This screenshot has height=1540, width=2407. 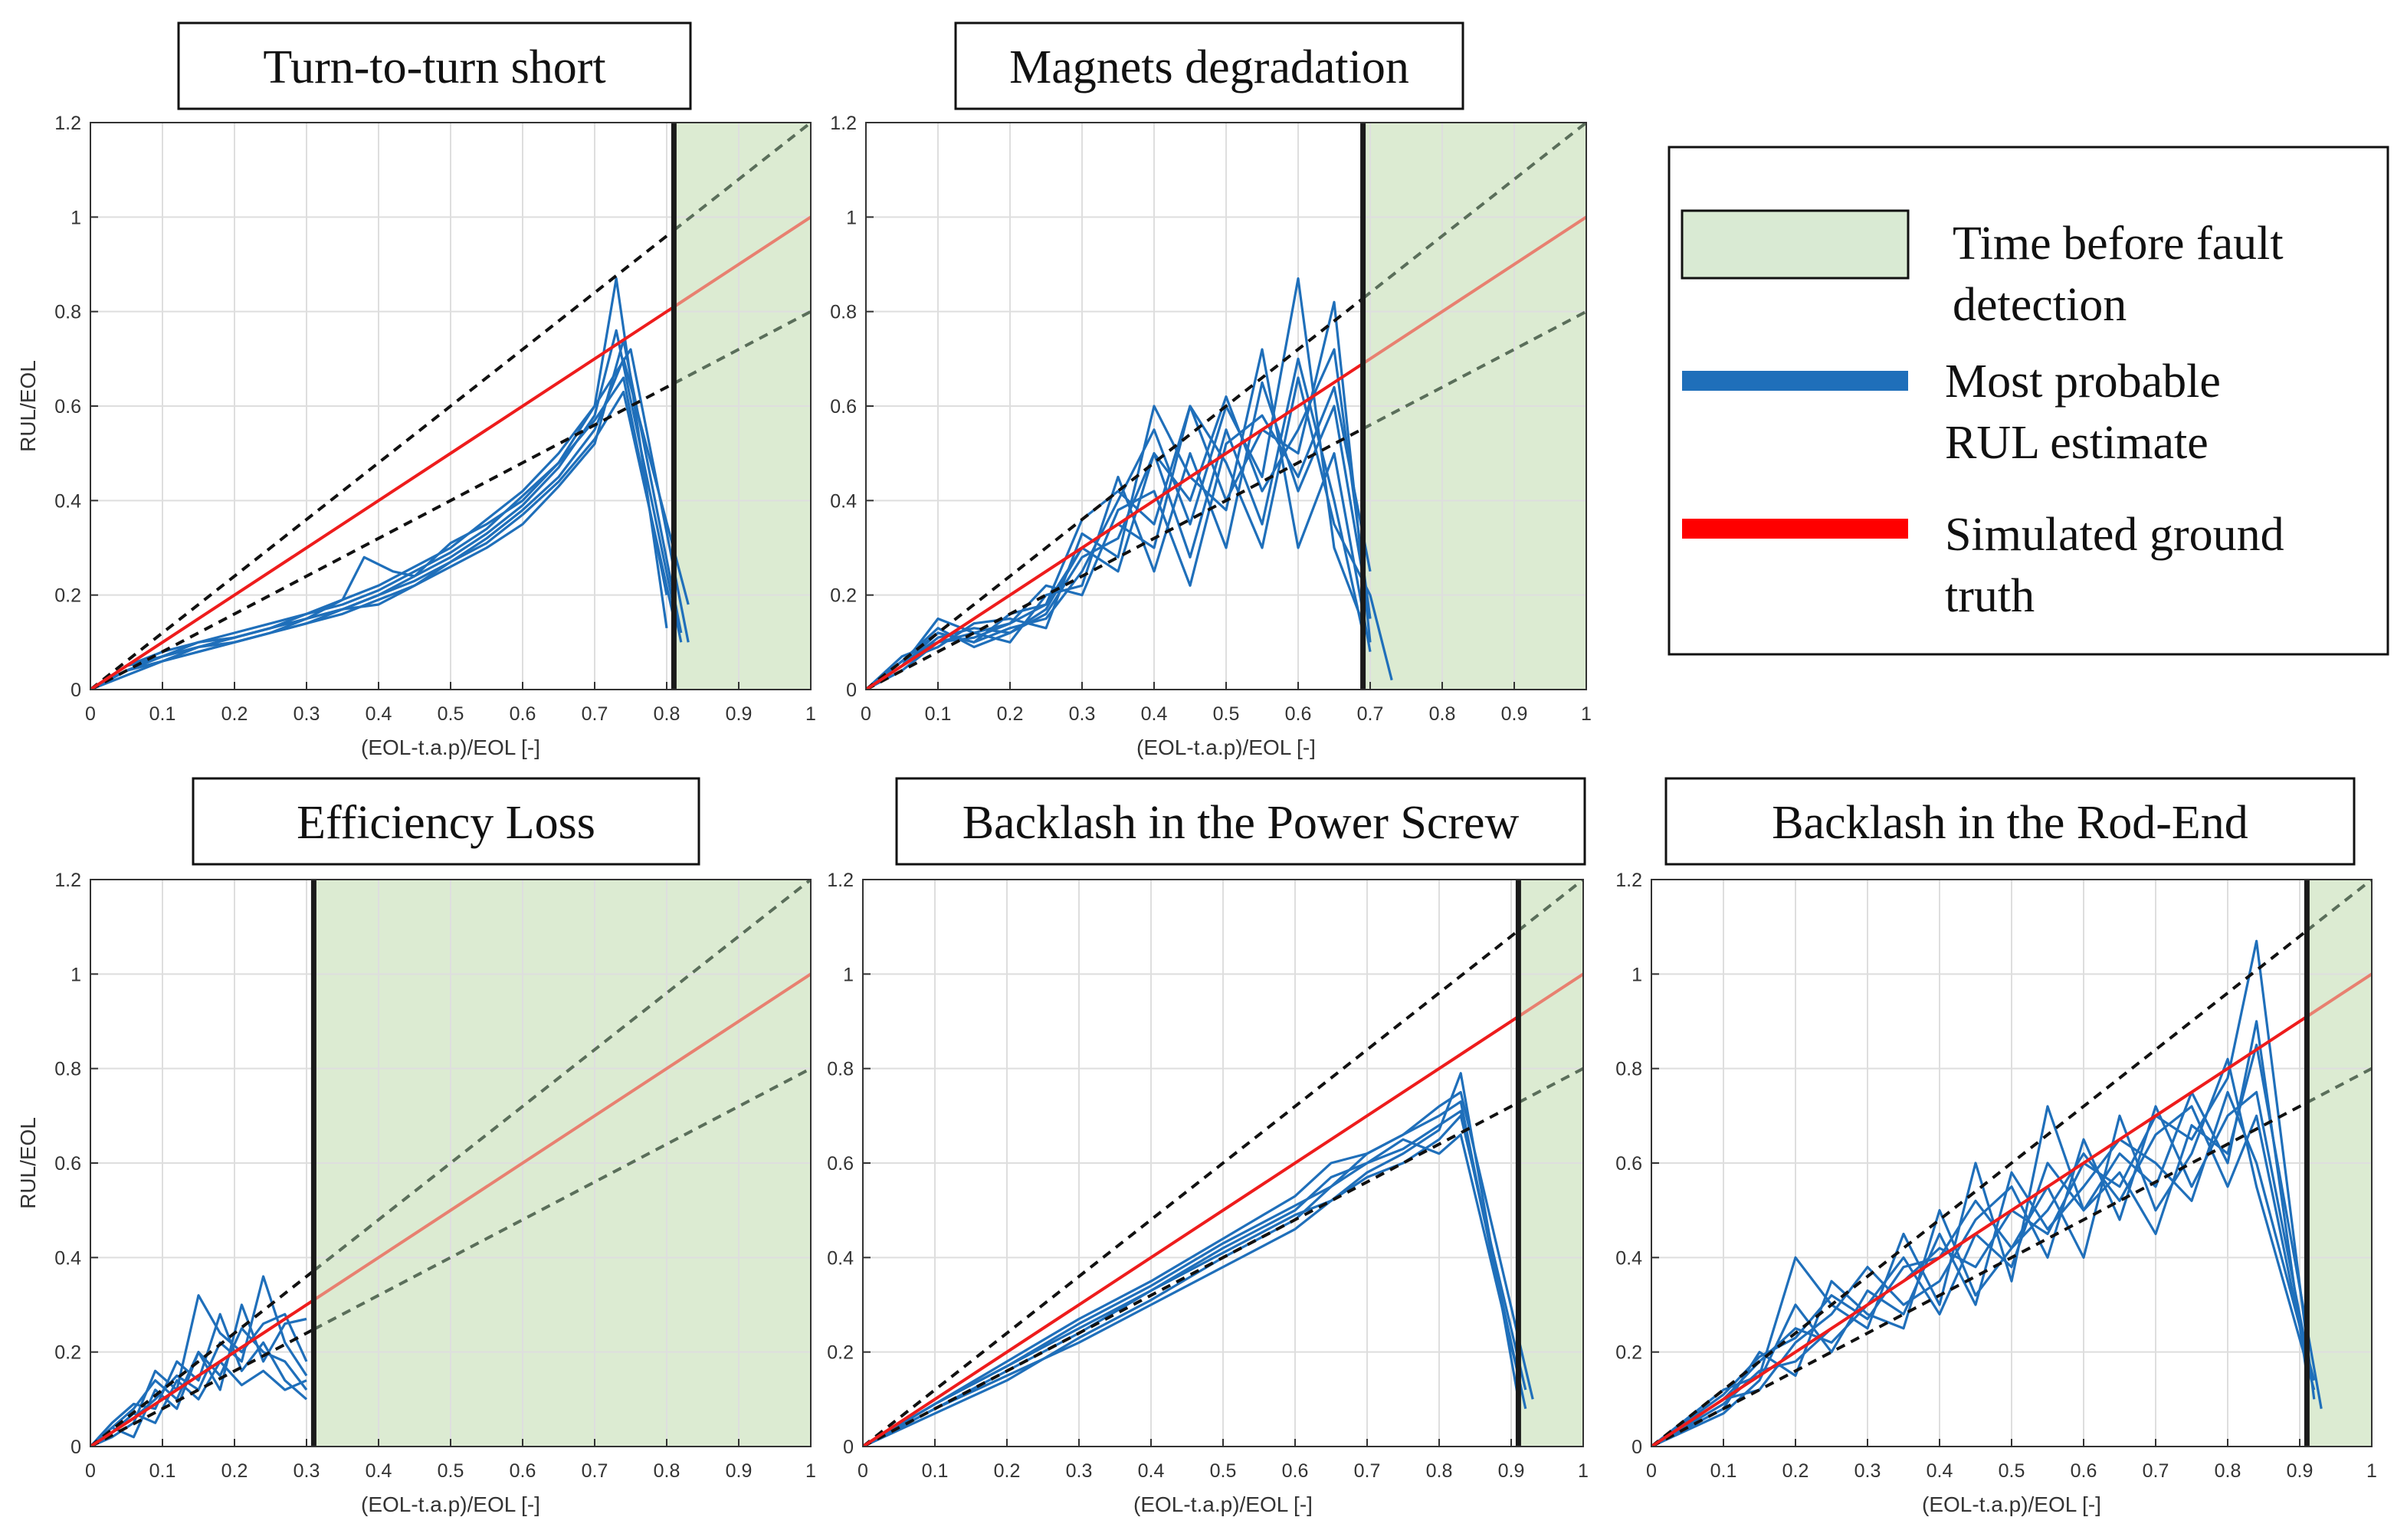 I want to click on legend-label: Most probable, so click(x=2083, y=382).